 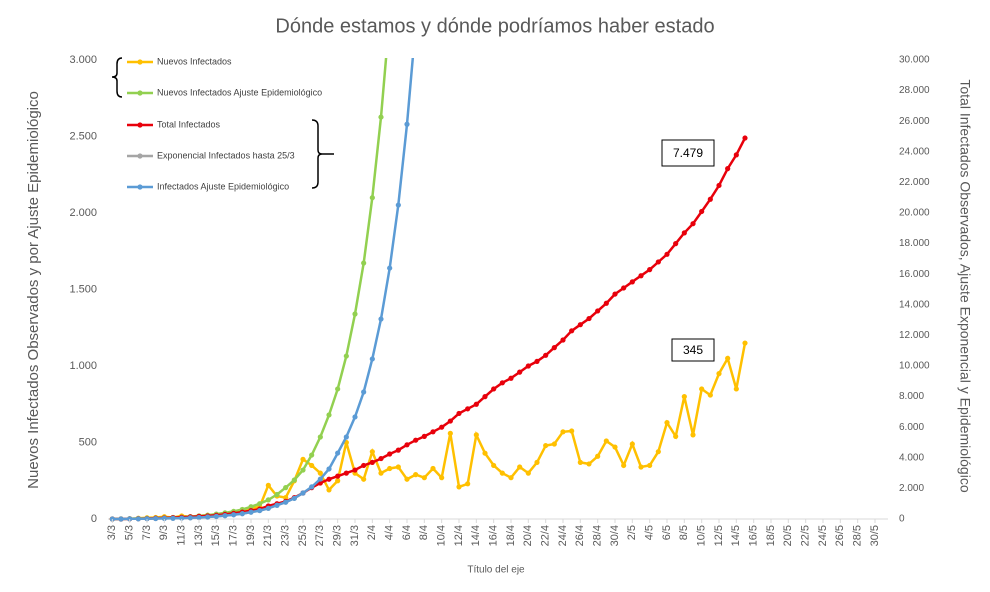 I want to click on y-tick-label: 2.000, so click(x=83, y=213).